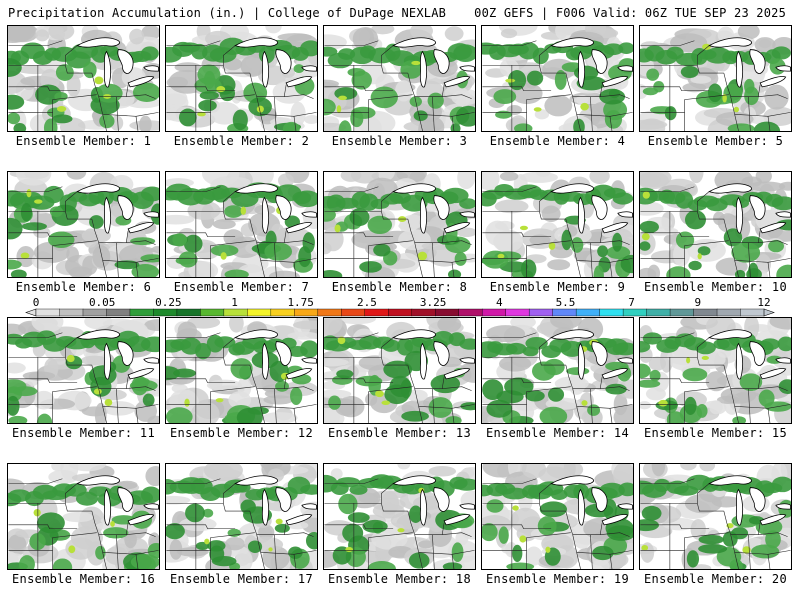 The height and width of the screenshot is (600, 800). I want to click on ensemble-member-panel: Ensemble Member: 13, so click(399, 378).